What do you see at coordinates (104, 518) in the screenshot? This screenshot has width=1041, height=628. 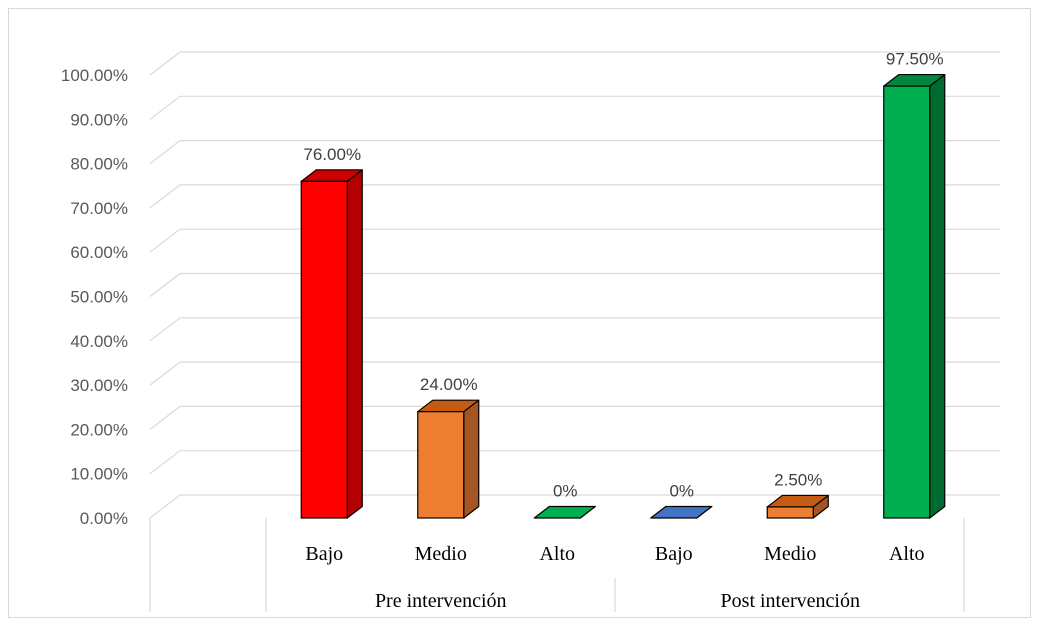 I see `y-tick-label: 0.00%` at bounding box center [104, 518].